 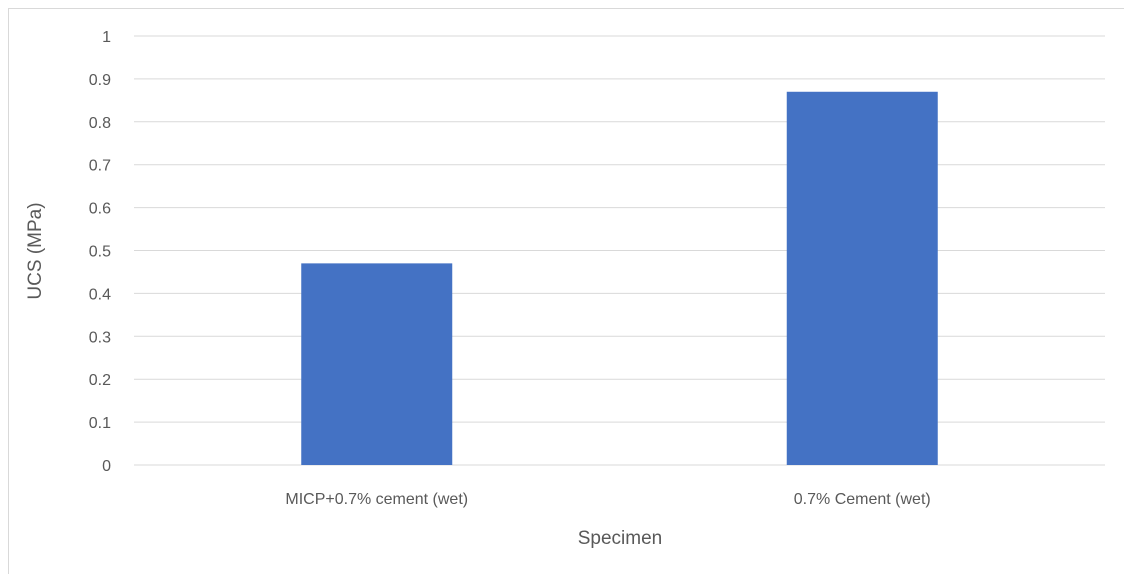 I want to click on y-tick-label: 1, so click(x=106, y=37).